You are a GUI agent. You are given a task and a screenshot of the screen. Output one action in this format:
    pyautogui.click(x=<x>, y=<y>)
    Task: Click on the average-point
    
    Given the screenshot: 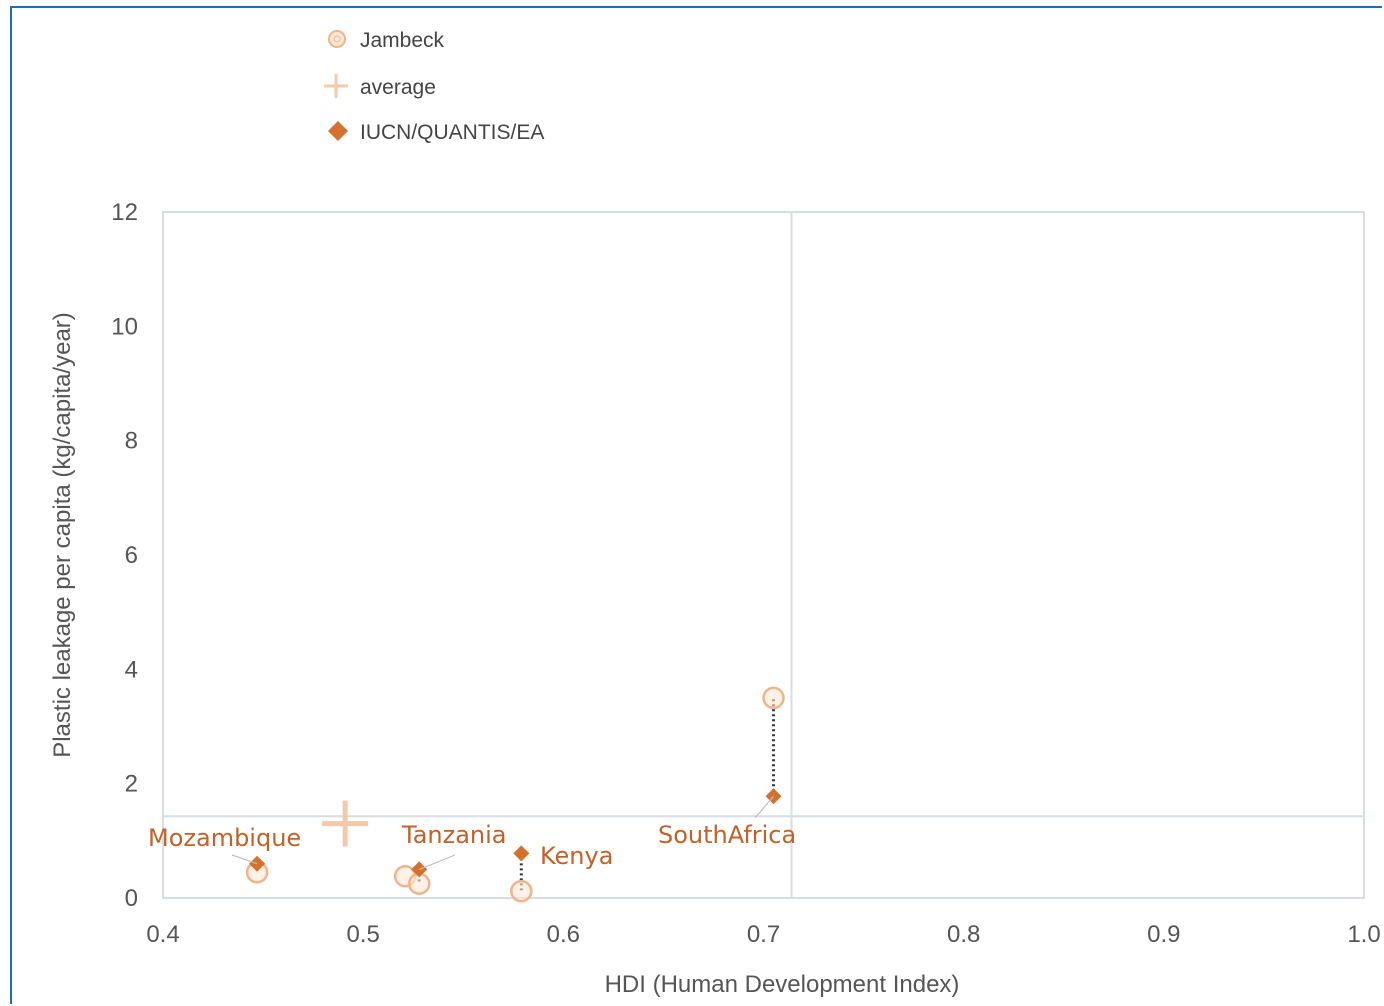 What is the action you would take?
    pyautogui.click(x=345, y=823)
    